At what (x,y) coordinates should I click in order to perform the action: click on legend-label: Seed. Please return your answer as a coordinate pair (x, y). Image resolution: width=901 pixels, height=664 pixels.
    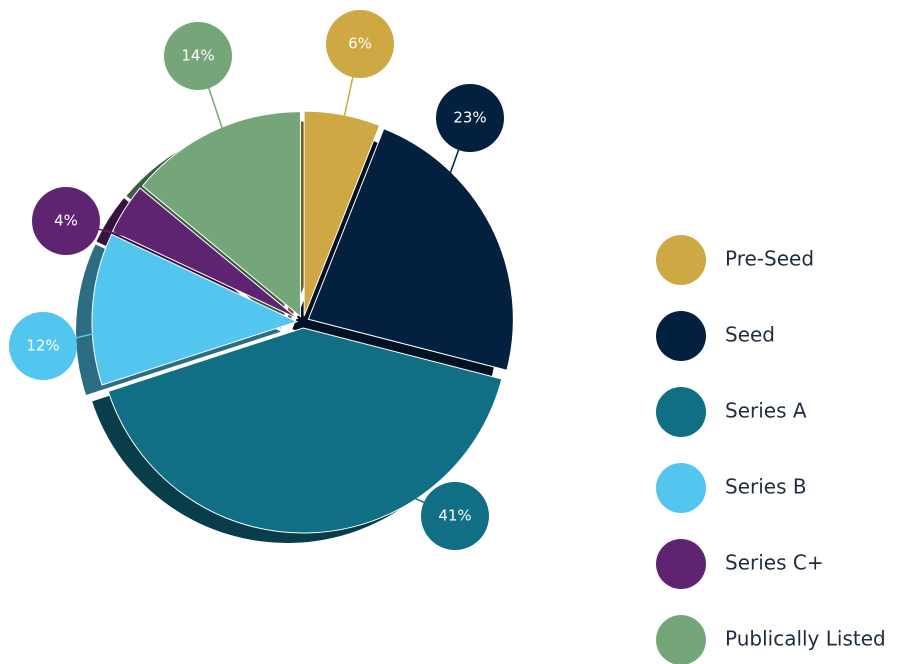
    Looking at the image, I should click on (750, 335).